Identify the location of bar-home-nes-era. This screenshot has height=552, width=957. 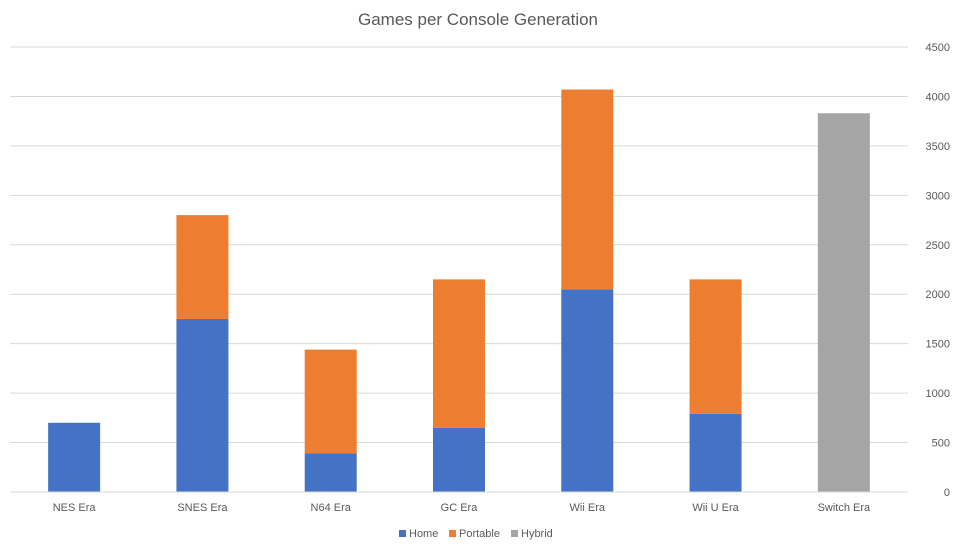
(74, 457).